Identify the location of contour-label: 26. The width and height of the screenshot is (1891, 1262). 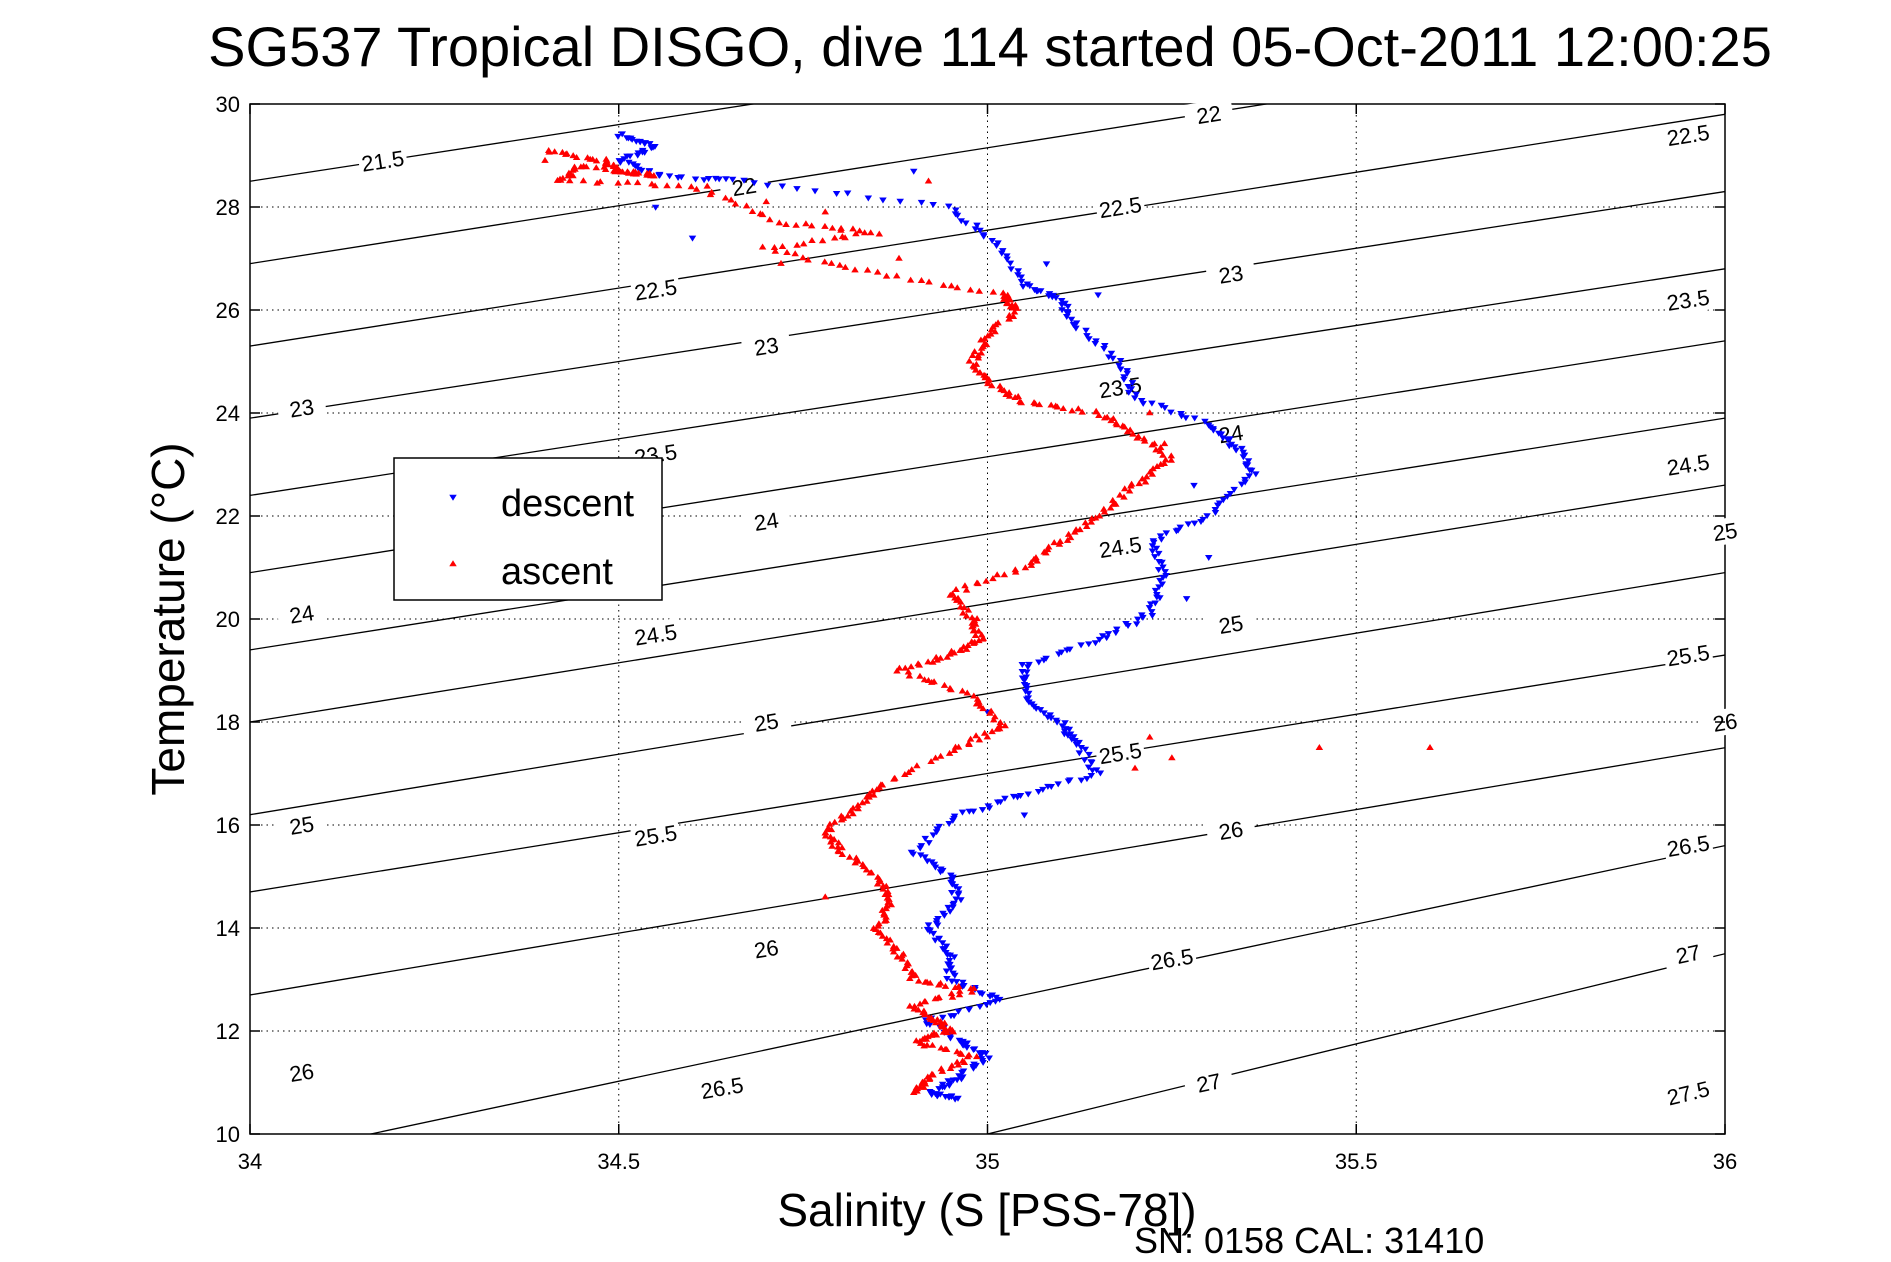
(302, 1072).